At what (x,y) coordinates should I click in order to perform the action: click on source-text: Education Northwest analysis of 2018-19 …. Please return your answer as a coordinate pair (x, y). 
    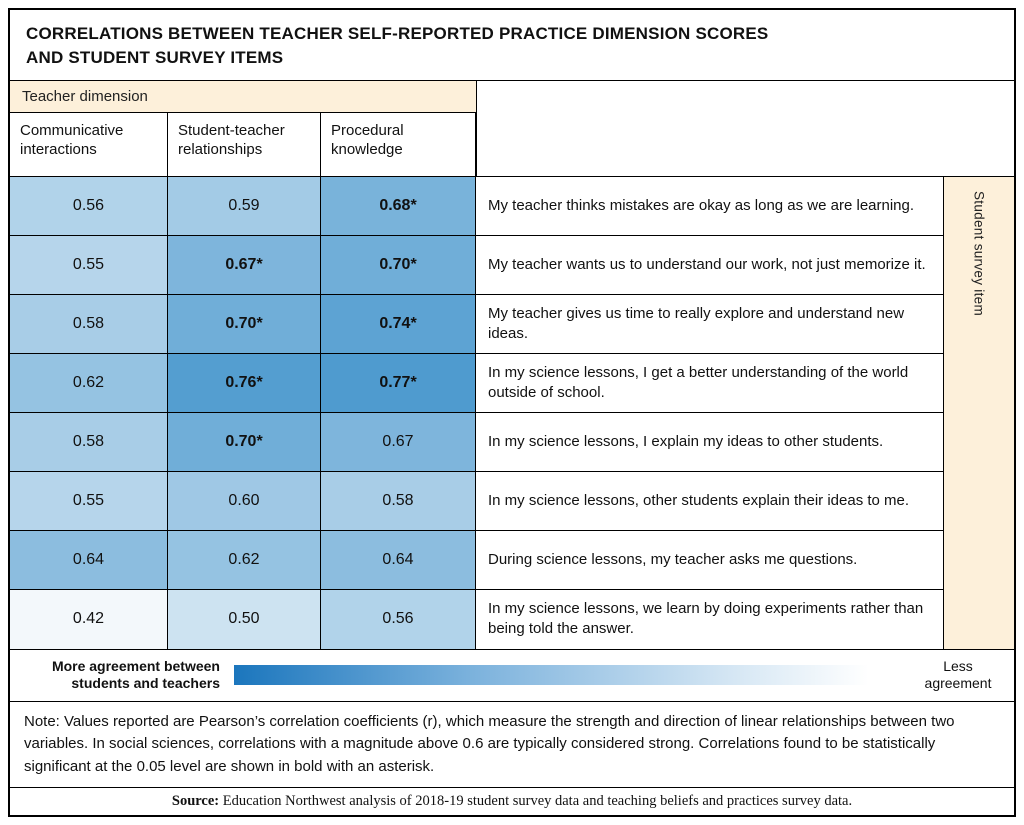
    Looking at the image, I should click on (537, 801).